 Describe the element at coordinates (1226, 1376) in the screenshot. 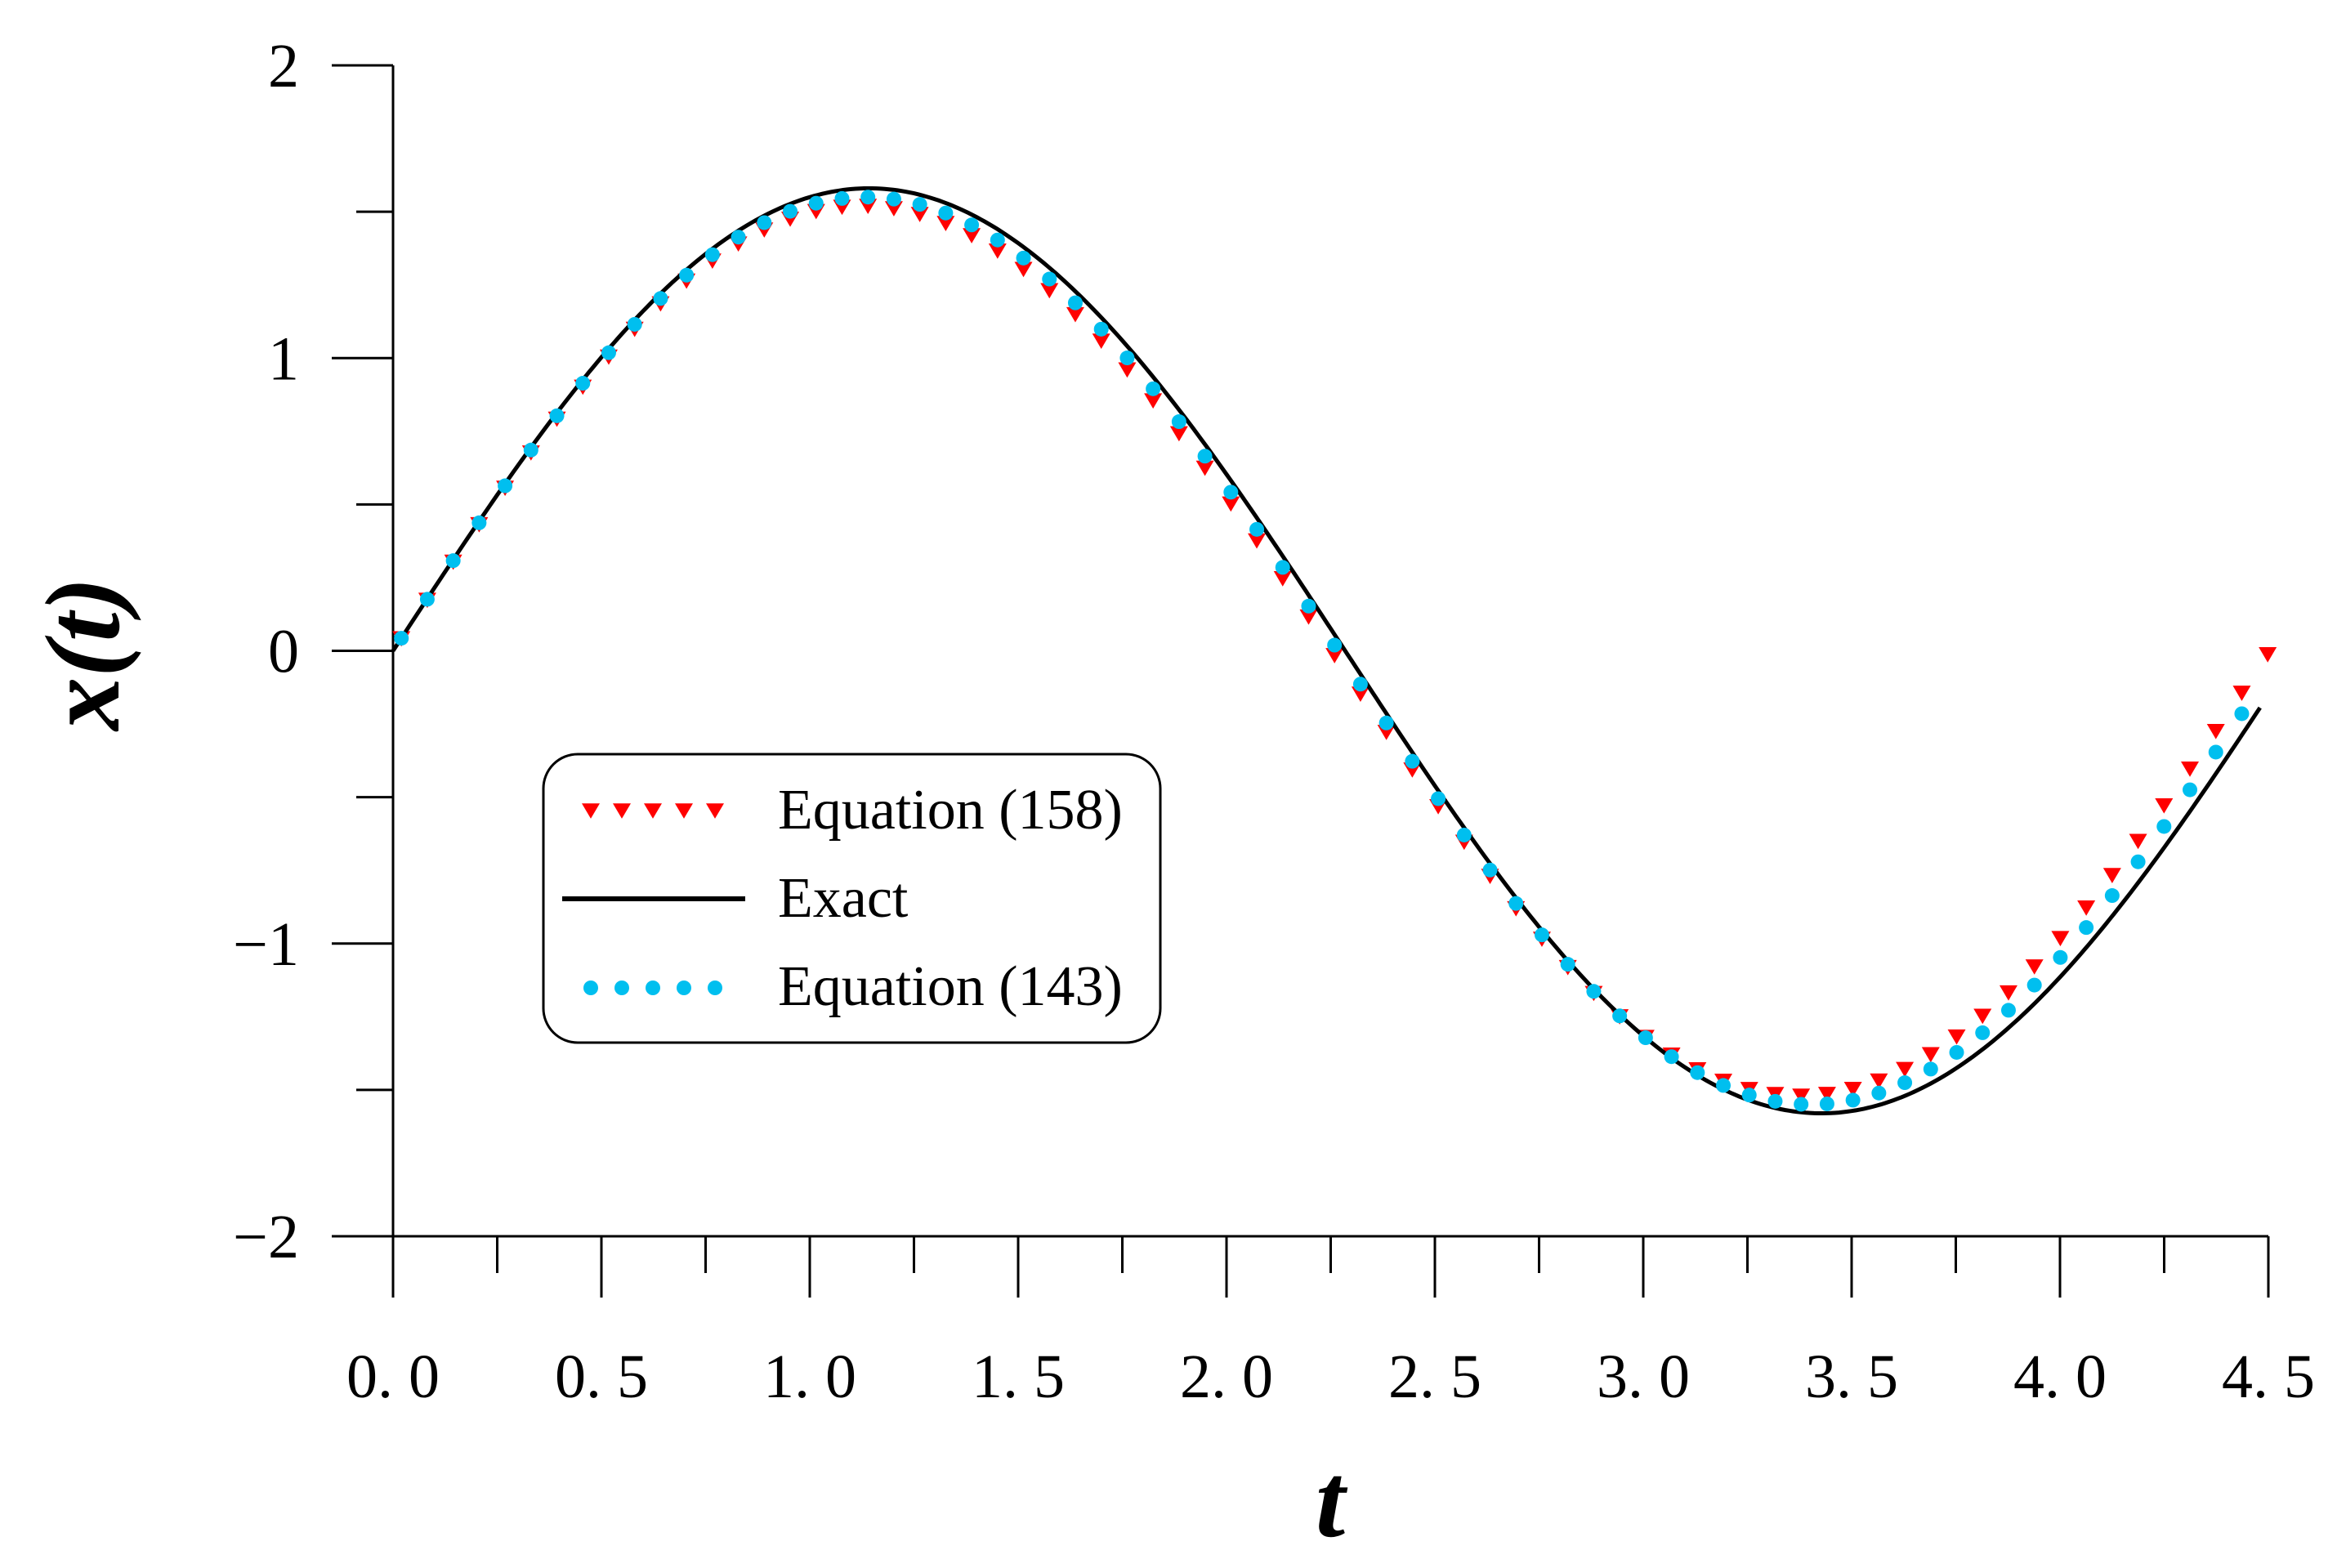

I see `x-tick-label: 2. 0` at that location.